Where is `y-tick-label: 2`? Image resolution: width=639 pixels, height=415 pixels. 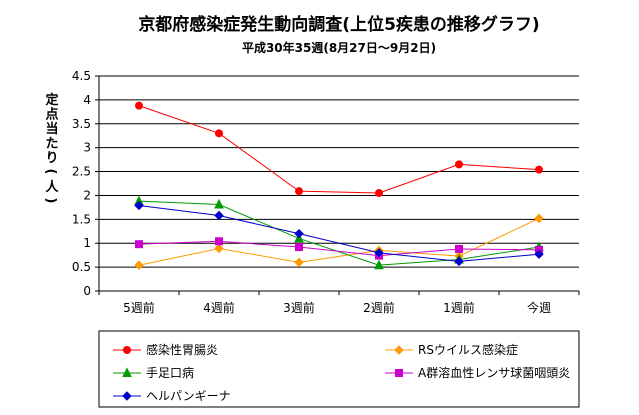 y-tick-label: 2 is located at coordinates (87, 195).